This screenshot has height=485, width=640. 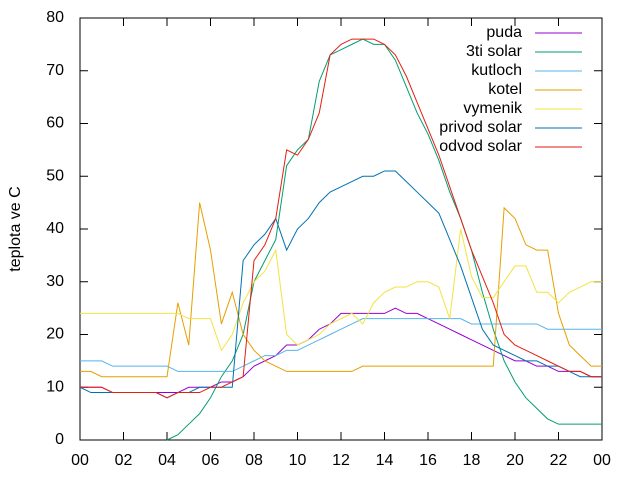 I want to click on x-tick-label: 18, so click(x=472, y=460).